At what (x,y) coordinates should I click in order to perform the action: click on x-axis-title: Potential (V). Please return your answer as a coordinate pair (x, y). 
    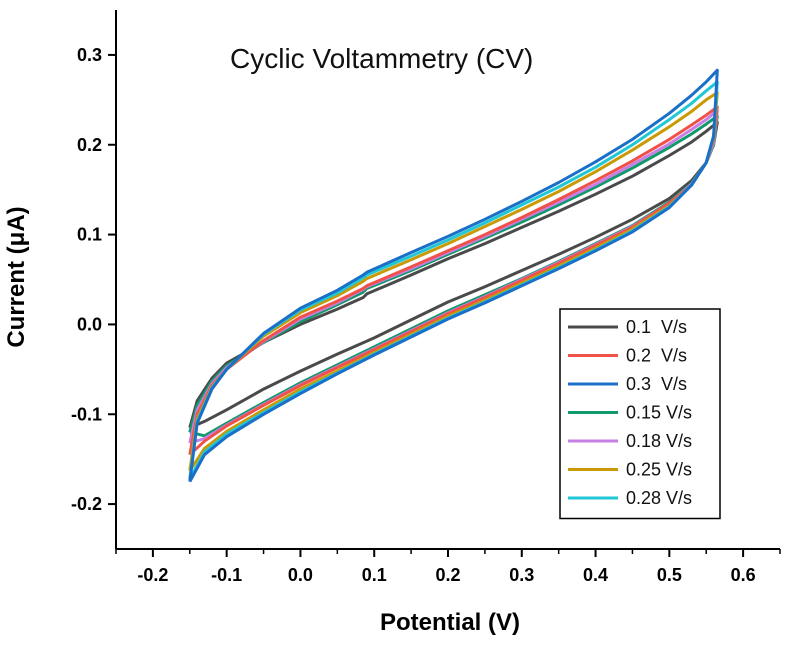
    Looking at the image, I should click on (450, 622).